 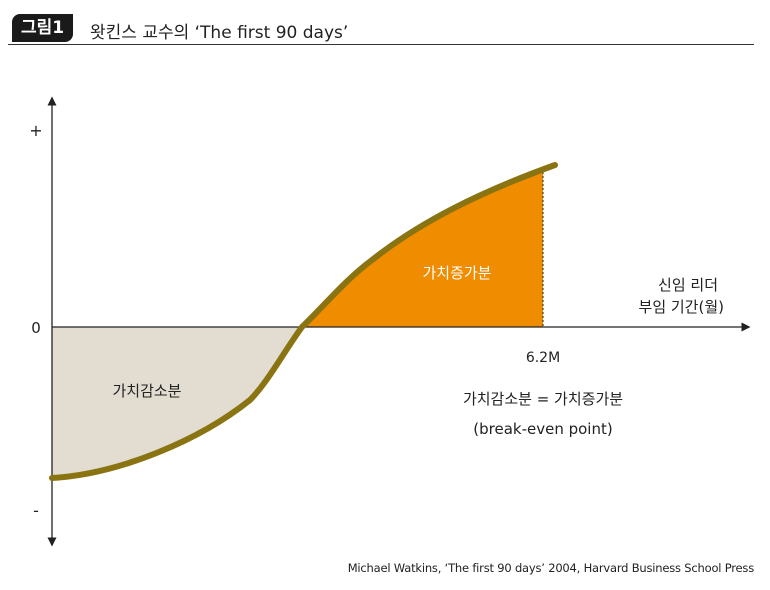 What do you see at coordinates (381, 26) in the screenshot?
I see `figure-header: 그림1 왓킨스 교수의 ‘The first 90 days’` at bounding box center [381, 26].